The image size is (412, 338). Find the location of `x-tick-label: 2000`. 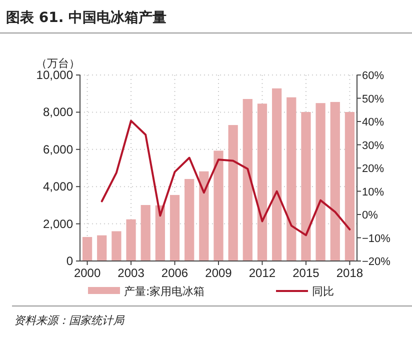

x-tick-label: 2000 is located at coordinates (87, 273).